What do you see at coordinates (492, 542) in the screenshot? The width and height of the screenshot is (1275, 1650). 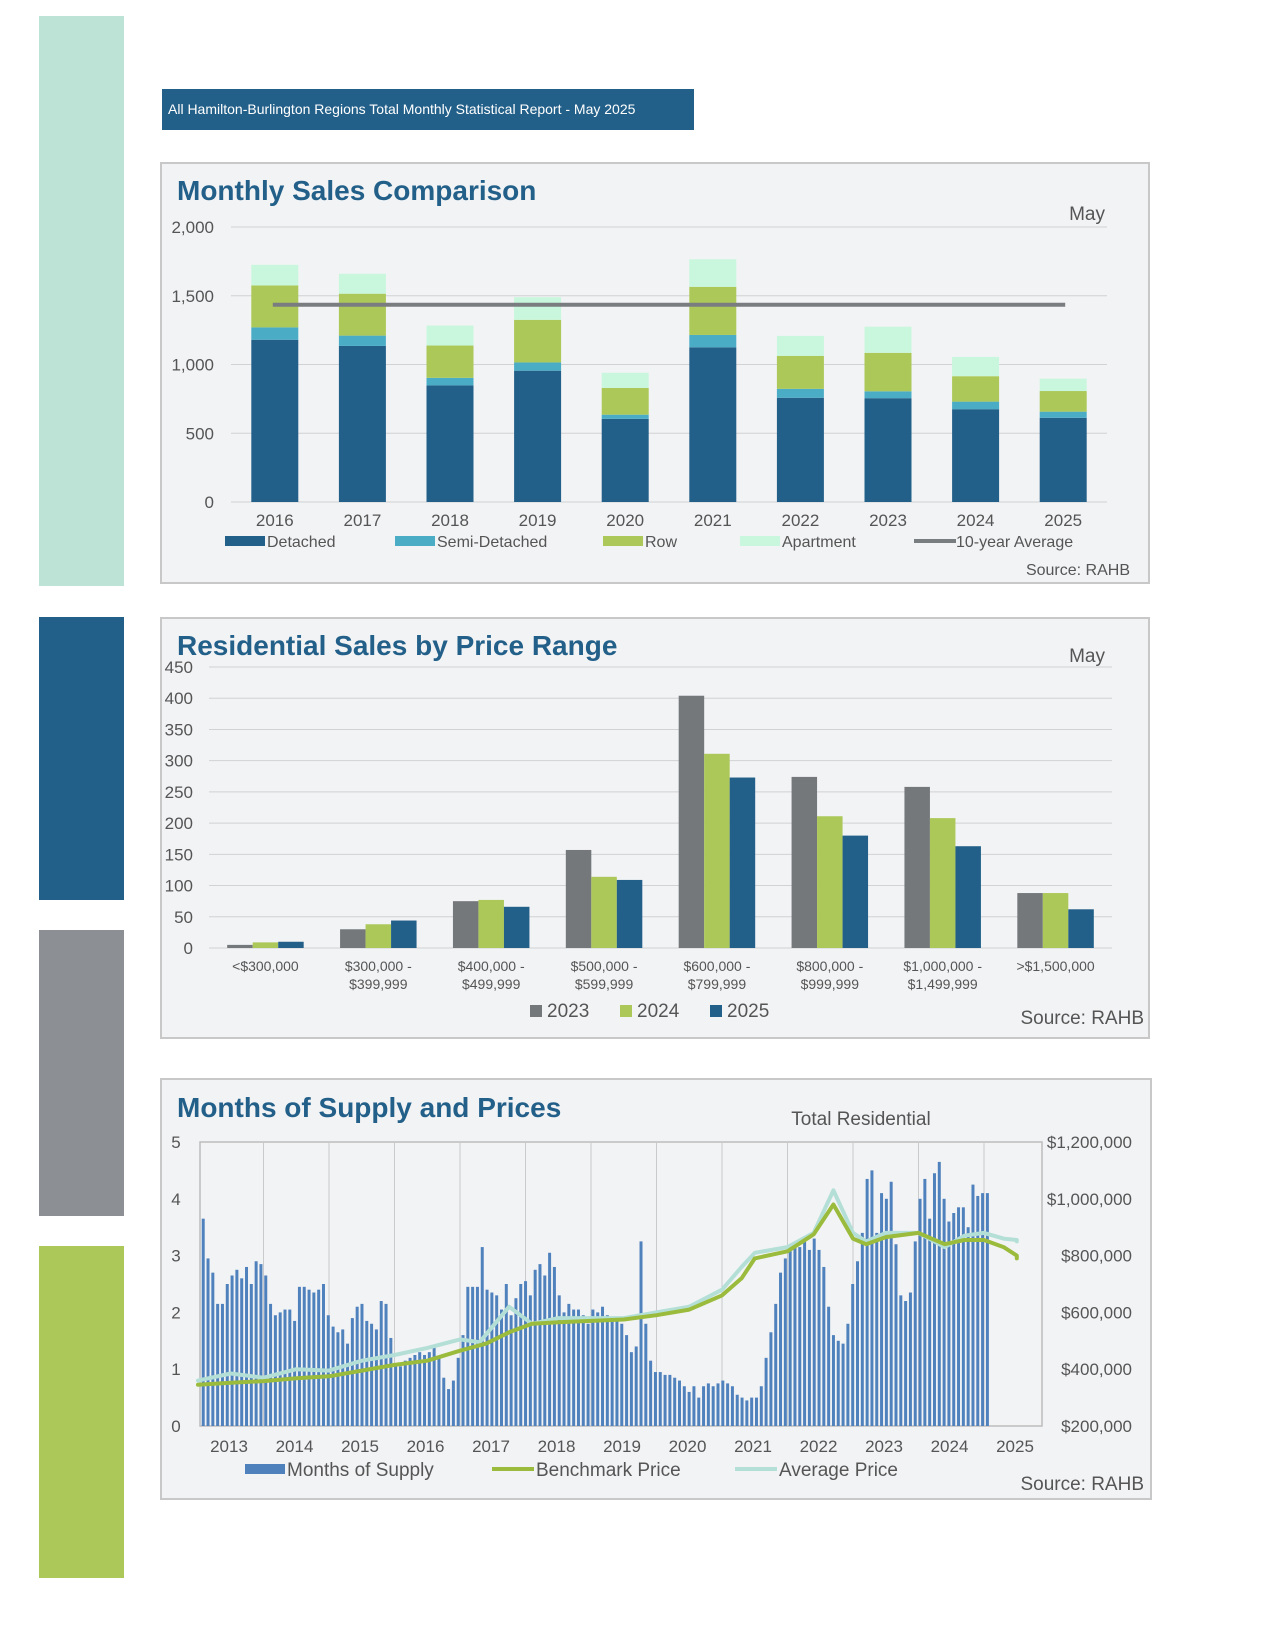 I see `legend-label: Semi-Detached` at bounding box center [492, 542].